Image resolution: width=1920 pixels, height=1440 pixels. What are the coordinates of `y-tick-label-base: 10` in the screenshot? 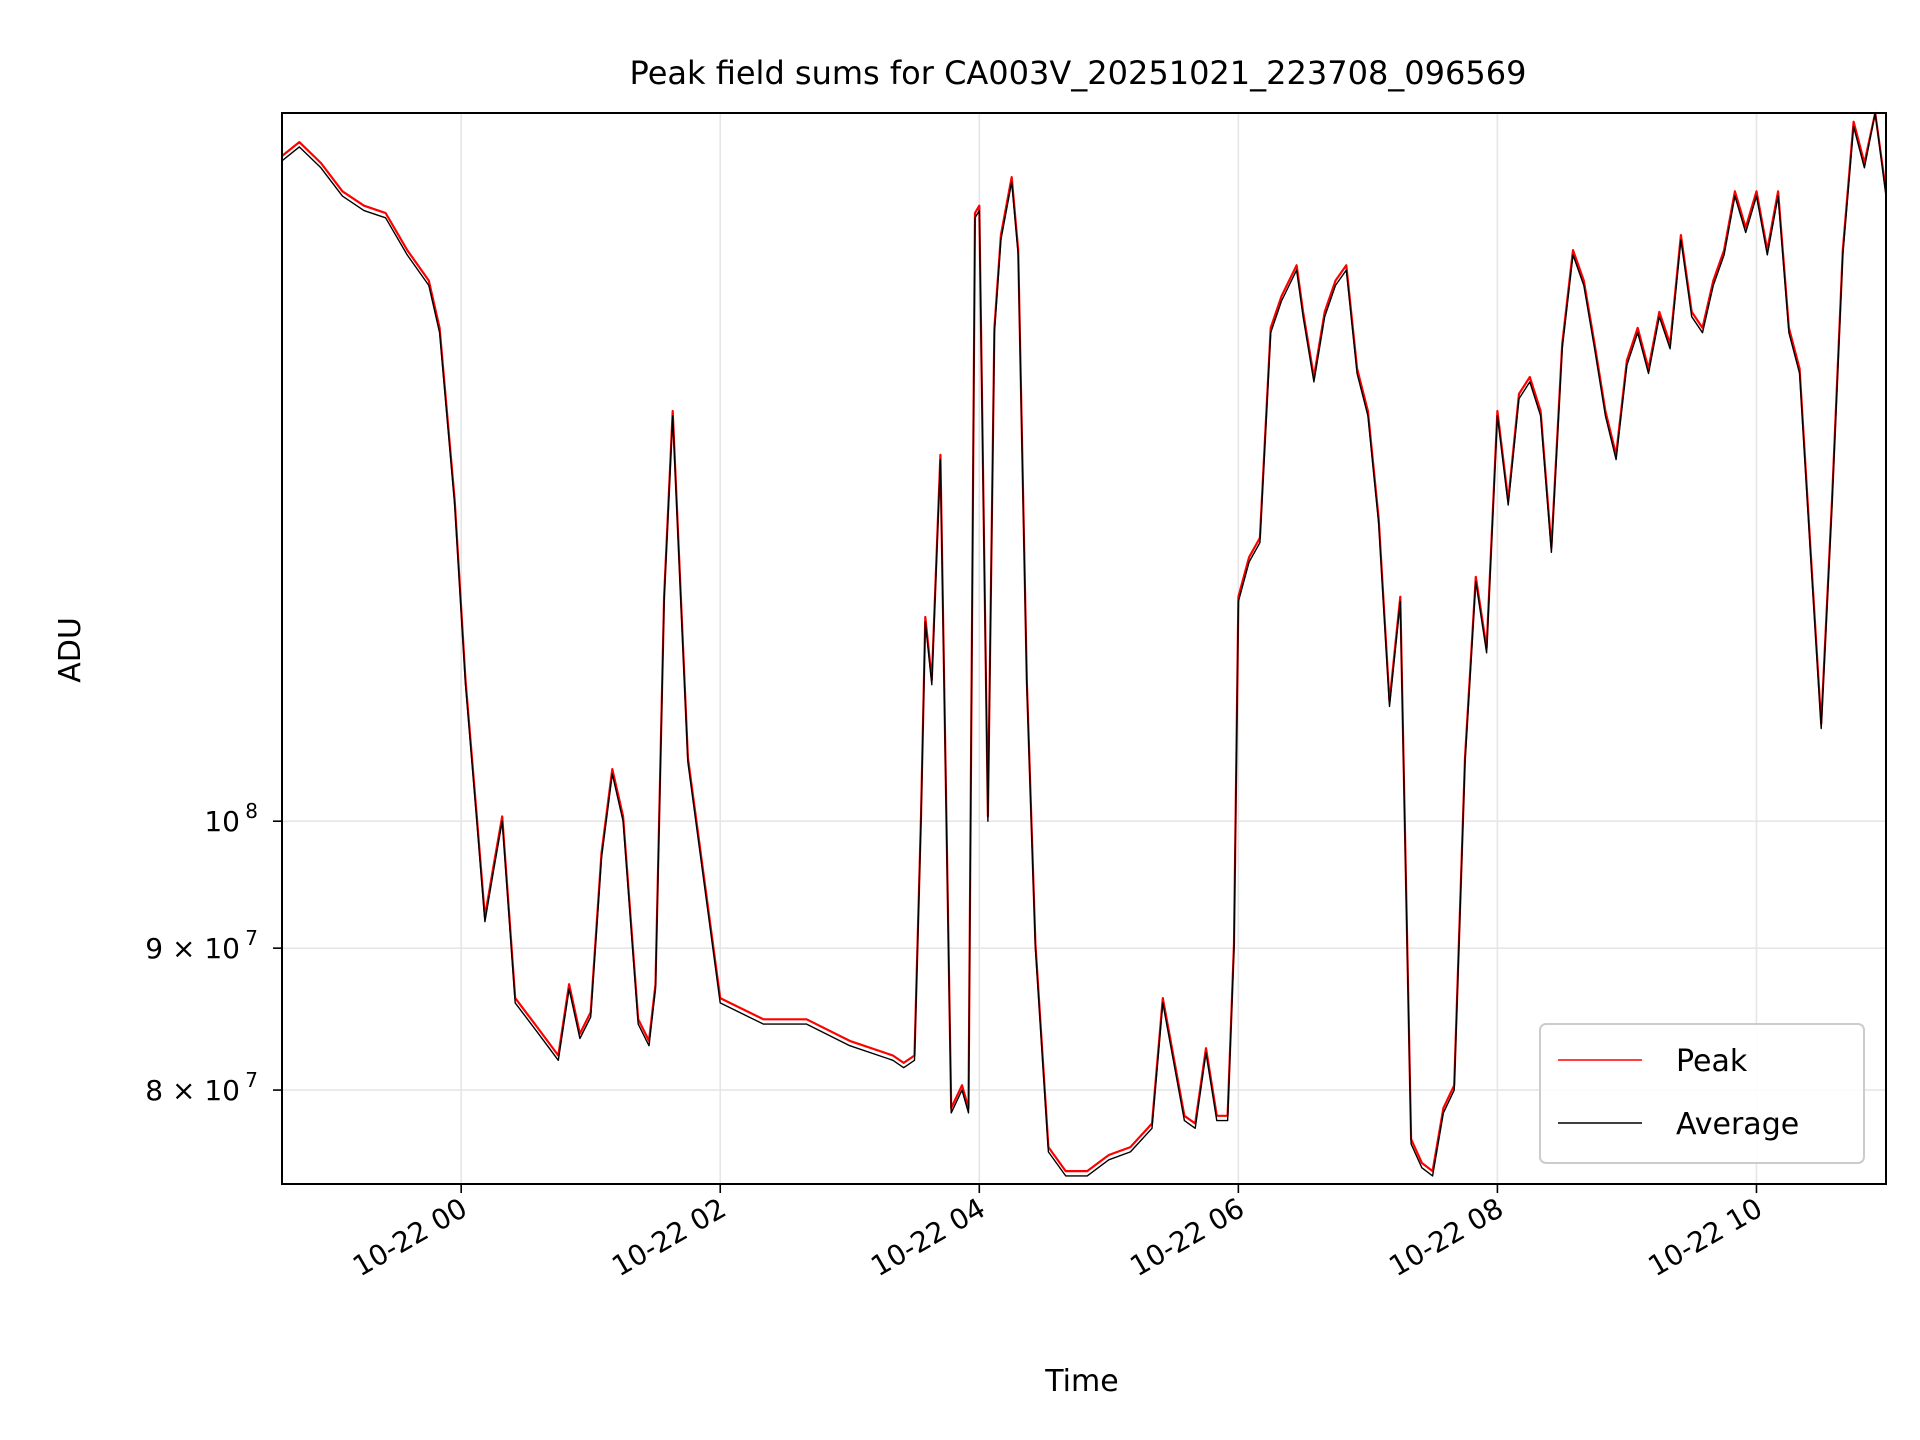 It's located at (222, 821).